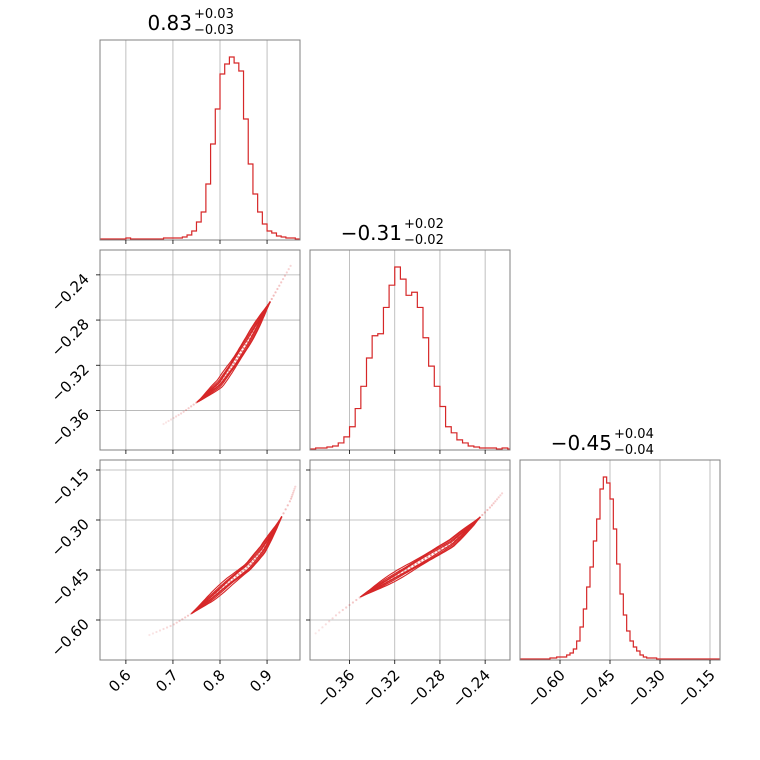  Describe the element at coordinates (70, 337) in the screenshot. I see `y-tick-label: −0.28` at that location.